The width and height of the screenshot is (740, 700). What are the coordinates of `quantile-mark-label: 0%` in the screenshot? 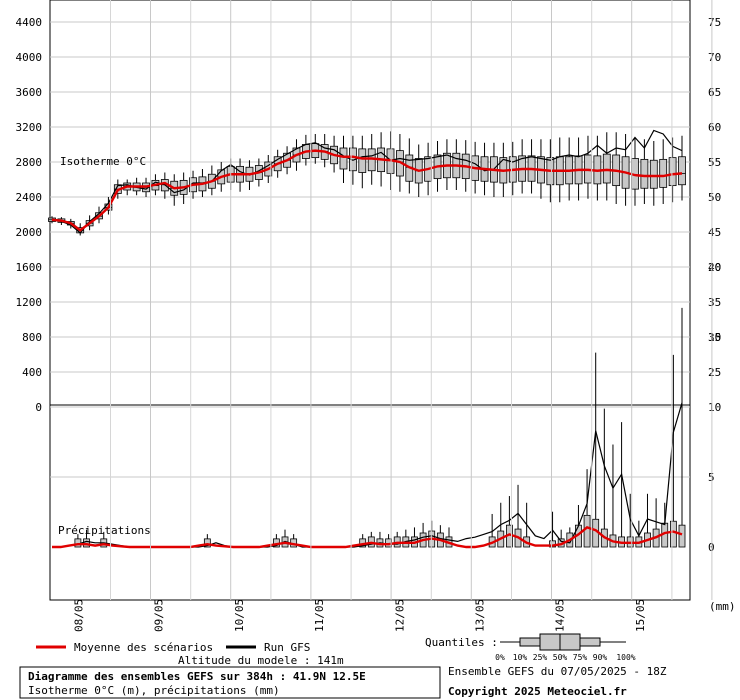 It's located at (500, 657).